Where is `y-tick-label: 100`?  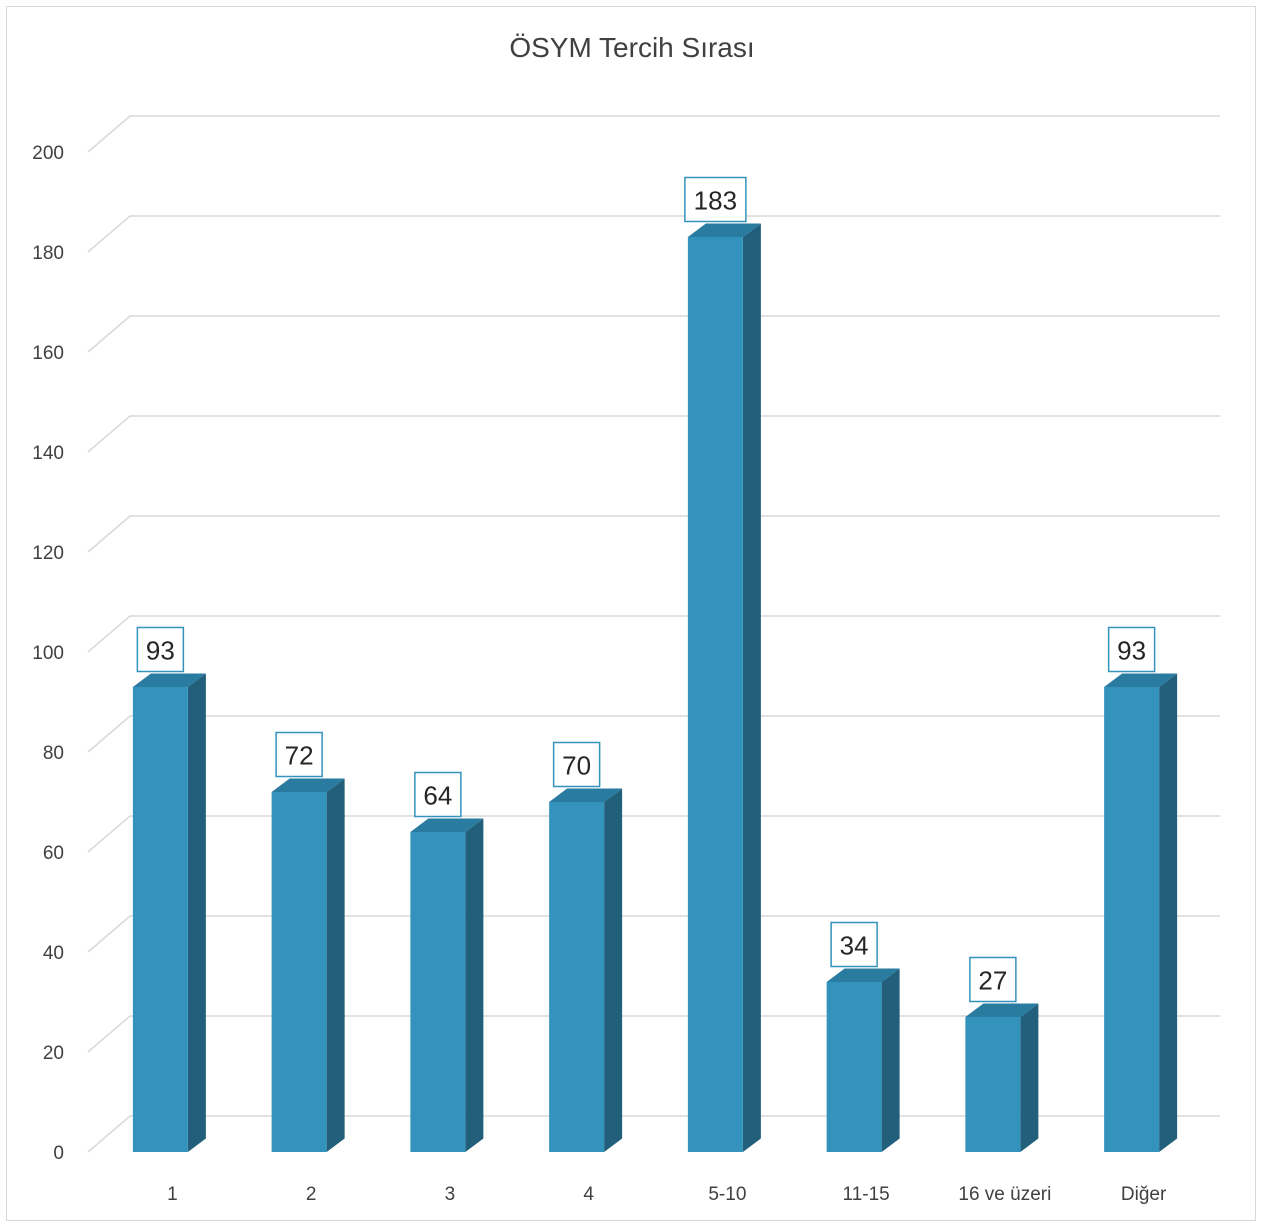
y-tick-label: 100 is located at coordinates (48, 653).